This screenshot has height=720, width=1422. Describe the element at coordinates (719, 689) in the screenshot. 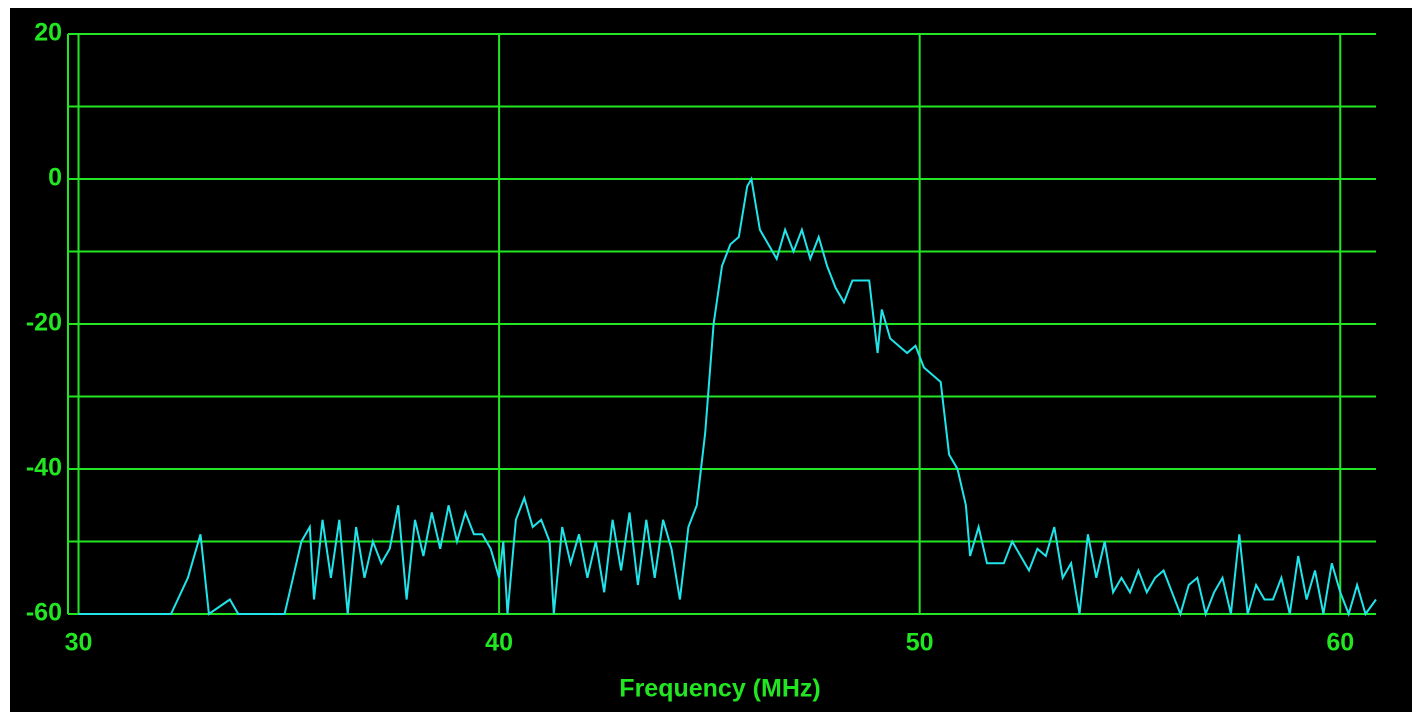

I see `x-axis-label: Frequency (MHz)` at that location.